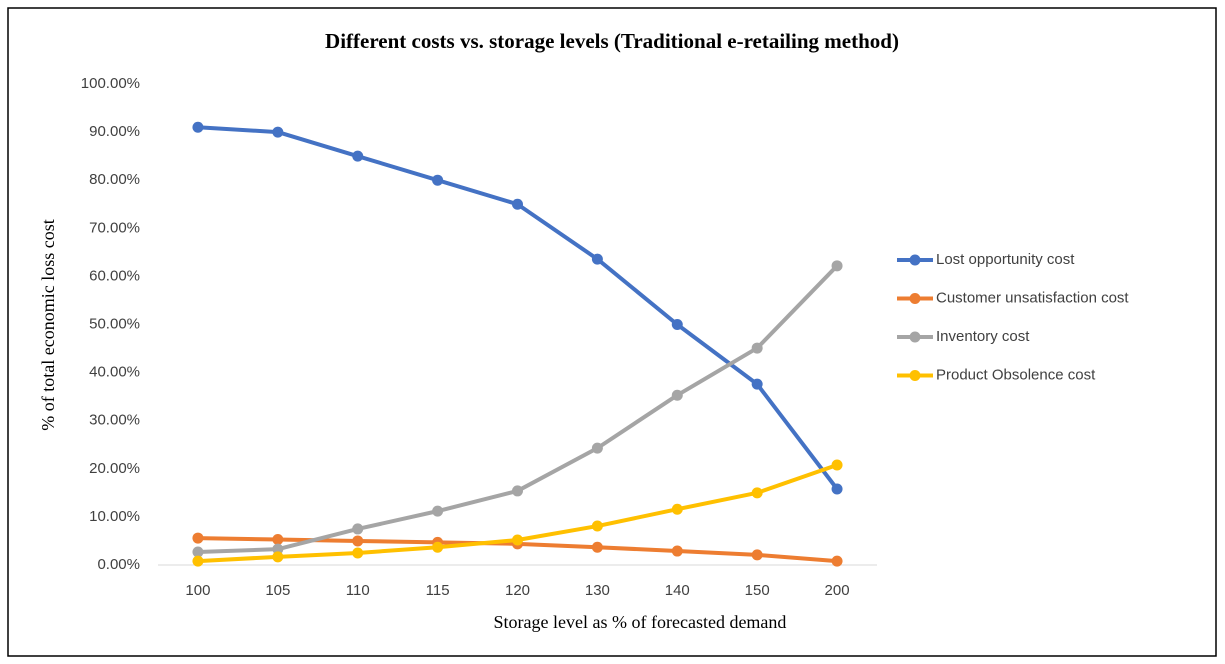 The height and width of the screenshot is (664, 1225). I want to click on x-tick-label: 200, so click(837, 590).